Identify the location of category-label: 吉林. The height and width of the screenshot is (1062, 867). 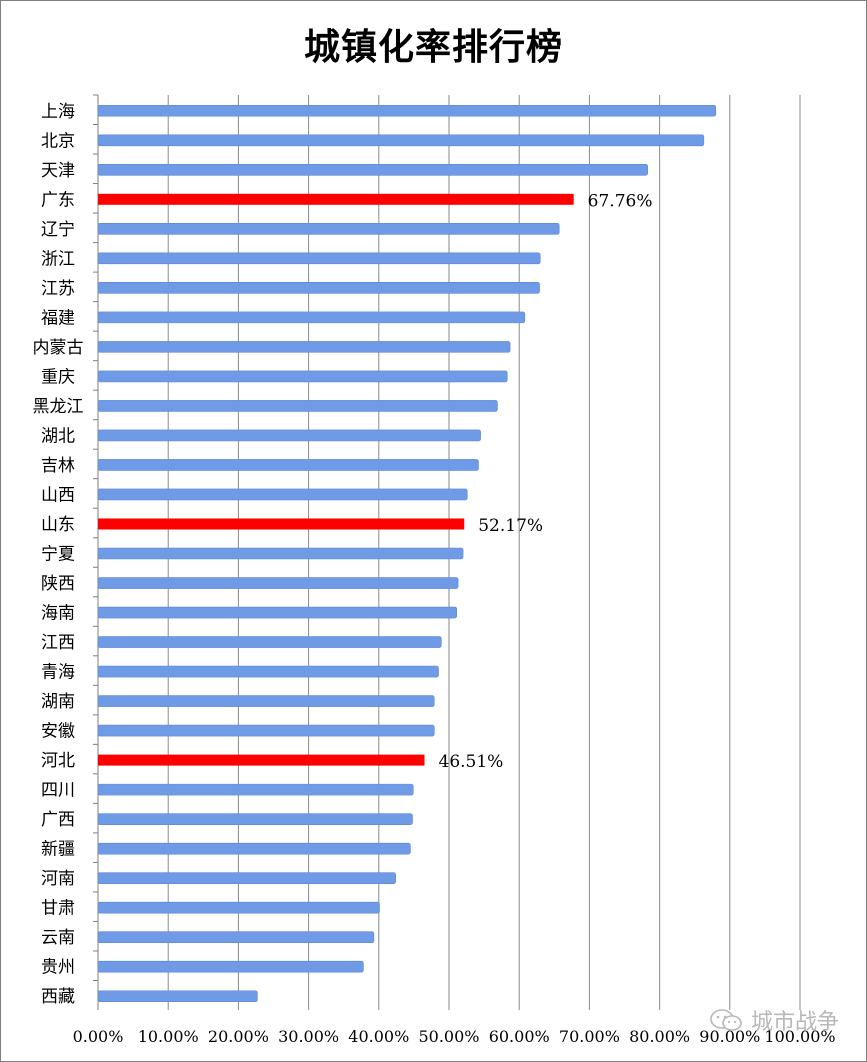
(58, 466).